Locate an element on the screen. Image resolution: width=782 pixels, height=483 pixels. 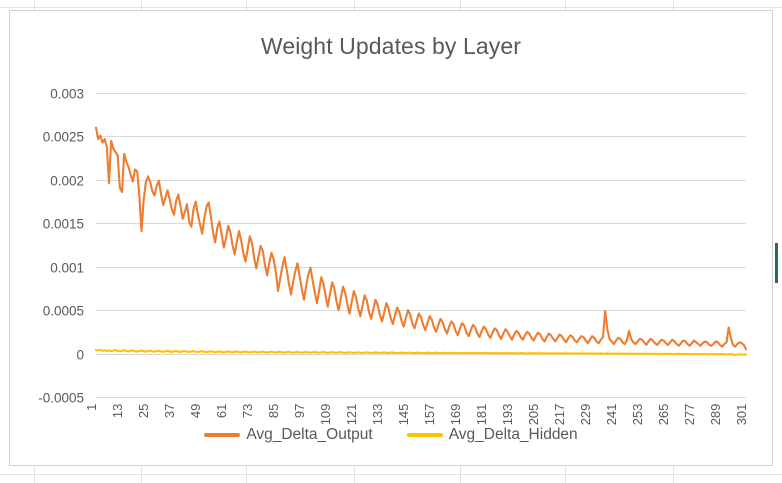
x-axis-tick-label: 109 is located at coordinates (325, 415).